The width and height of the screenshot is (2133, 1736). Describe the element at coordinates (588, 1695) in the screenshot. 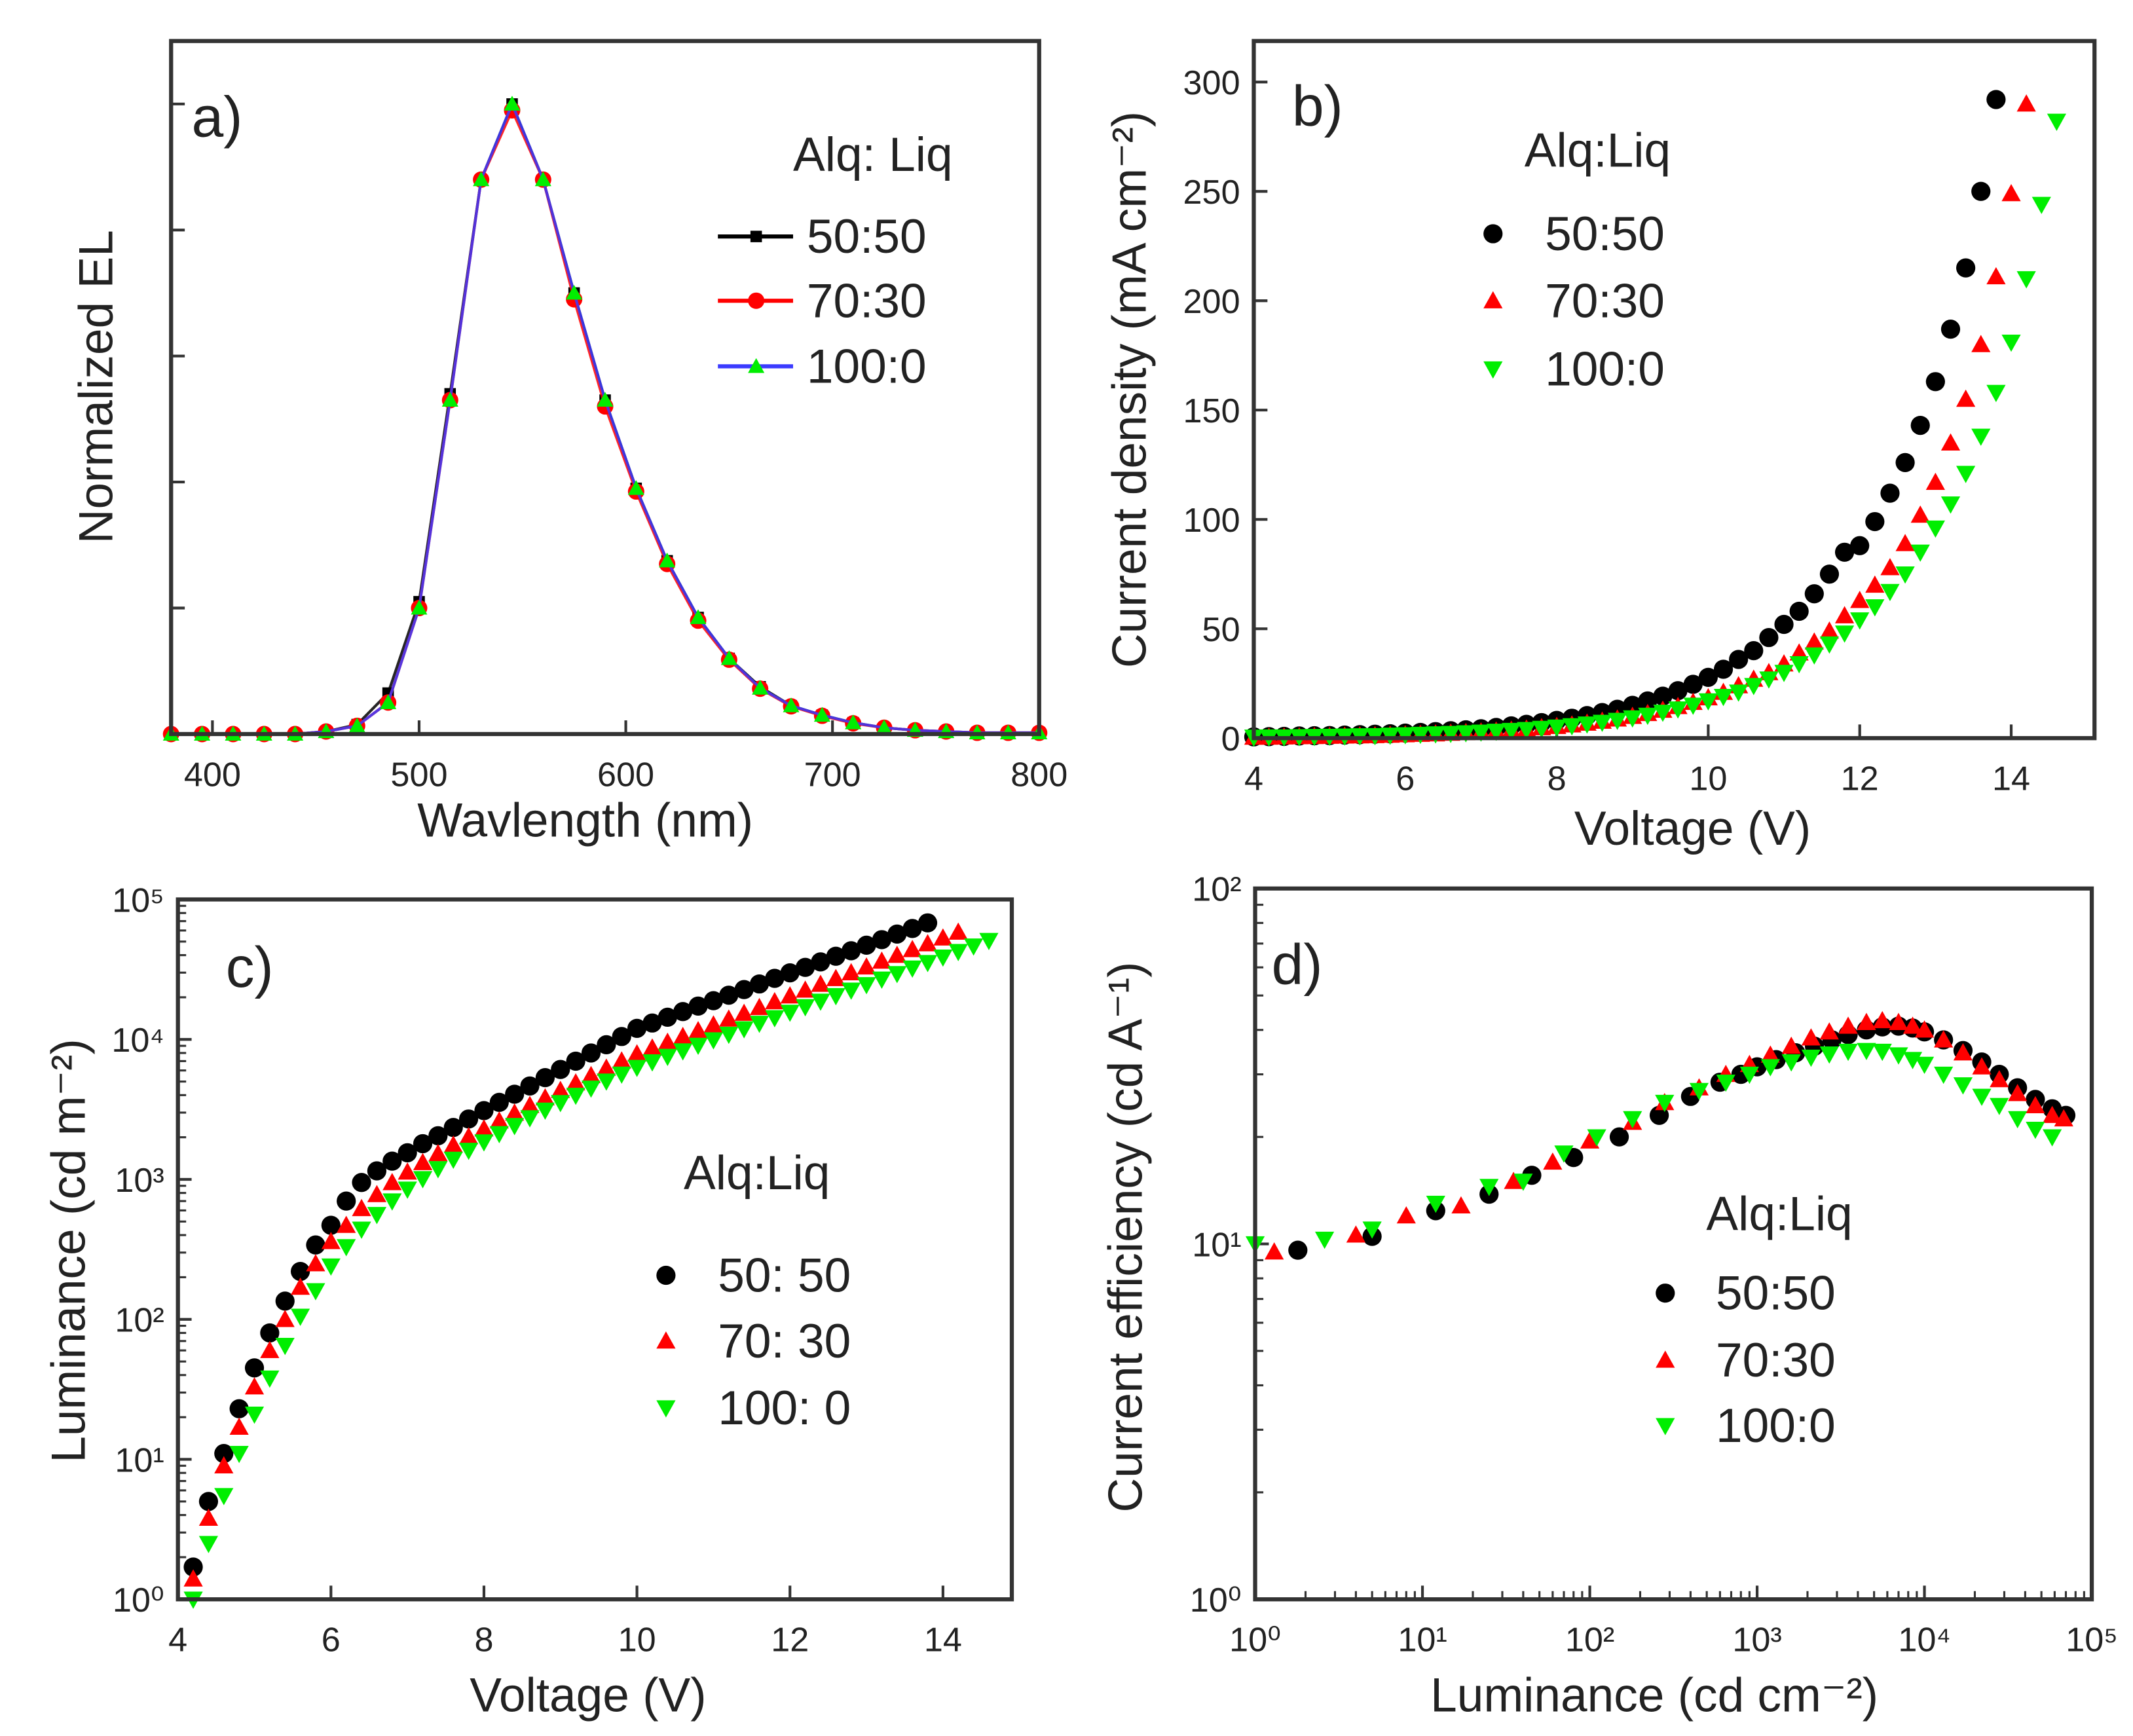

I see `x-axis-label: Voltage (V)` at that location.